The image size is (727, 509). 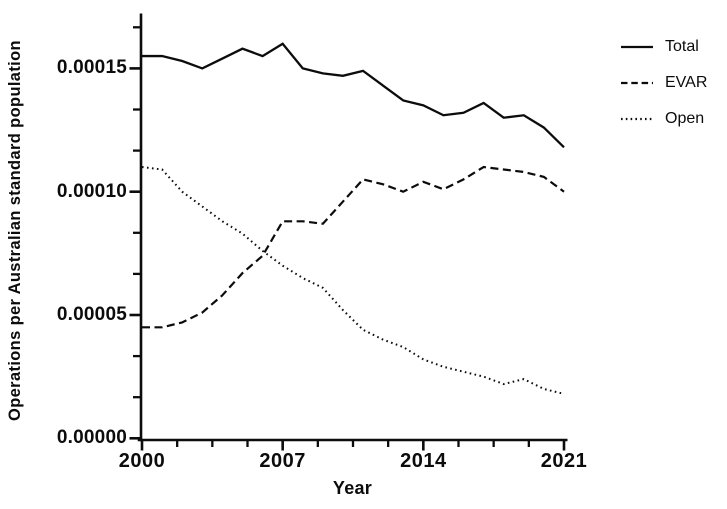 What do you see at coordinates (686, 82) in the screenshot?
I see `legend-label-evar: EVAR` at bounding box center [686, 82].